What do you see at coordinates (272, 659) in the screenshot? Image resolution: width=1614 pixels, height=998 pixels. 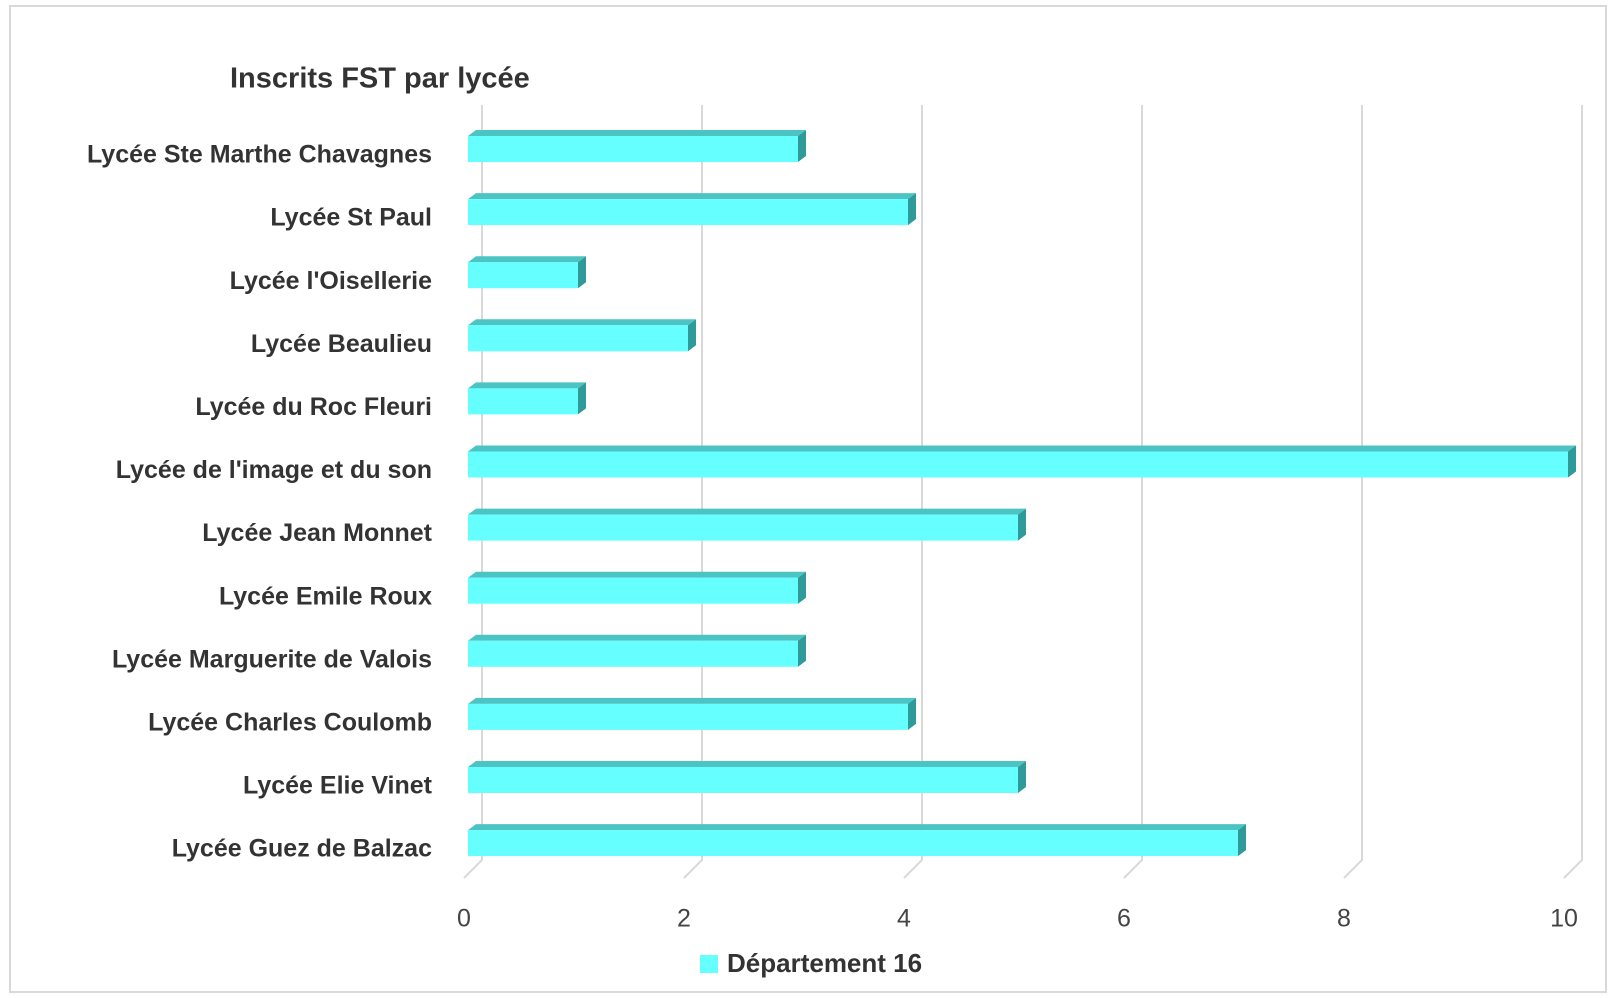 I see `y-tick-label: Lycée Marguerite de Valois` at bounding box center [272, 659].